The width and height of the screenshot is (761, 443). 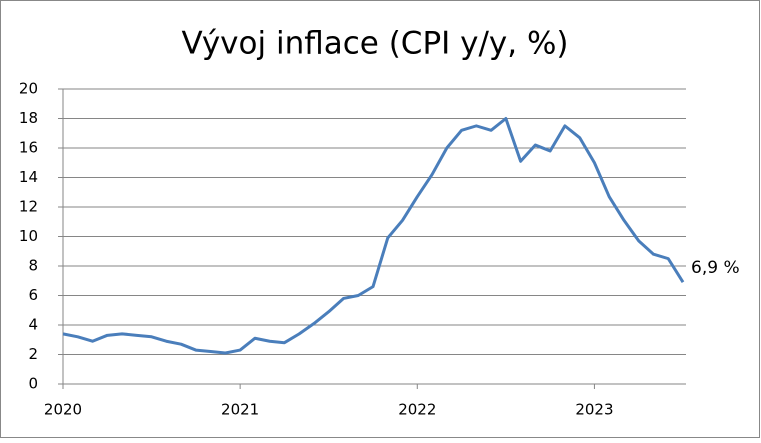 I want to click on y-tick-label: 14, so click(x=28, y=177).